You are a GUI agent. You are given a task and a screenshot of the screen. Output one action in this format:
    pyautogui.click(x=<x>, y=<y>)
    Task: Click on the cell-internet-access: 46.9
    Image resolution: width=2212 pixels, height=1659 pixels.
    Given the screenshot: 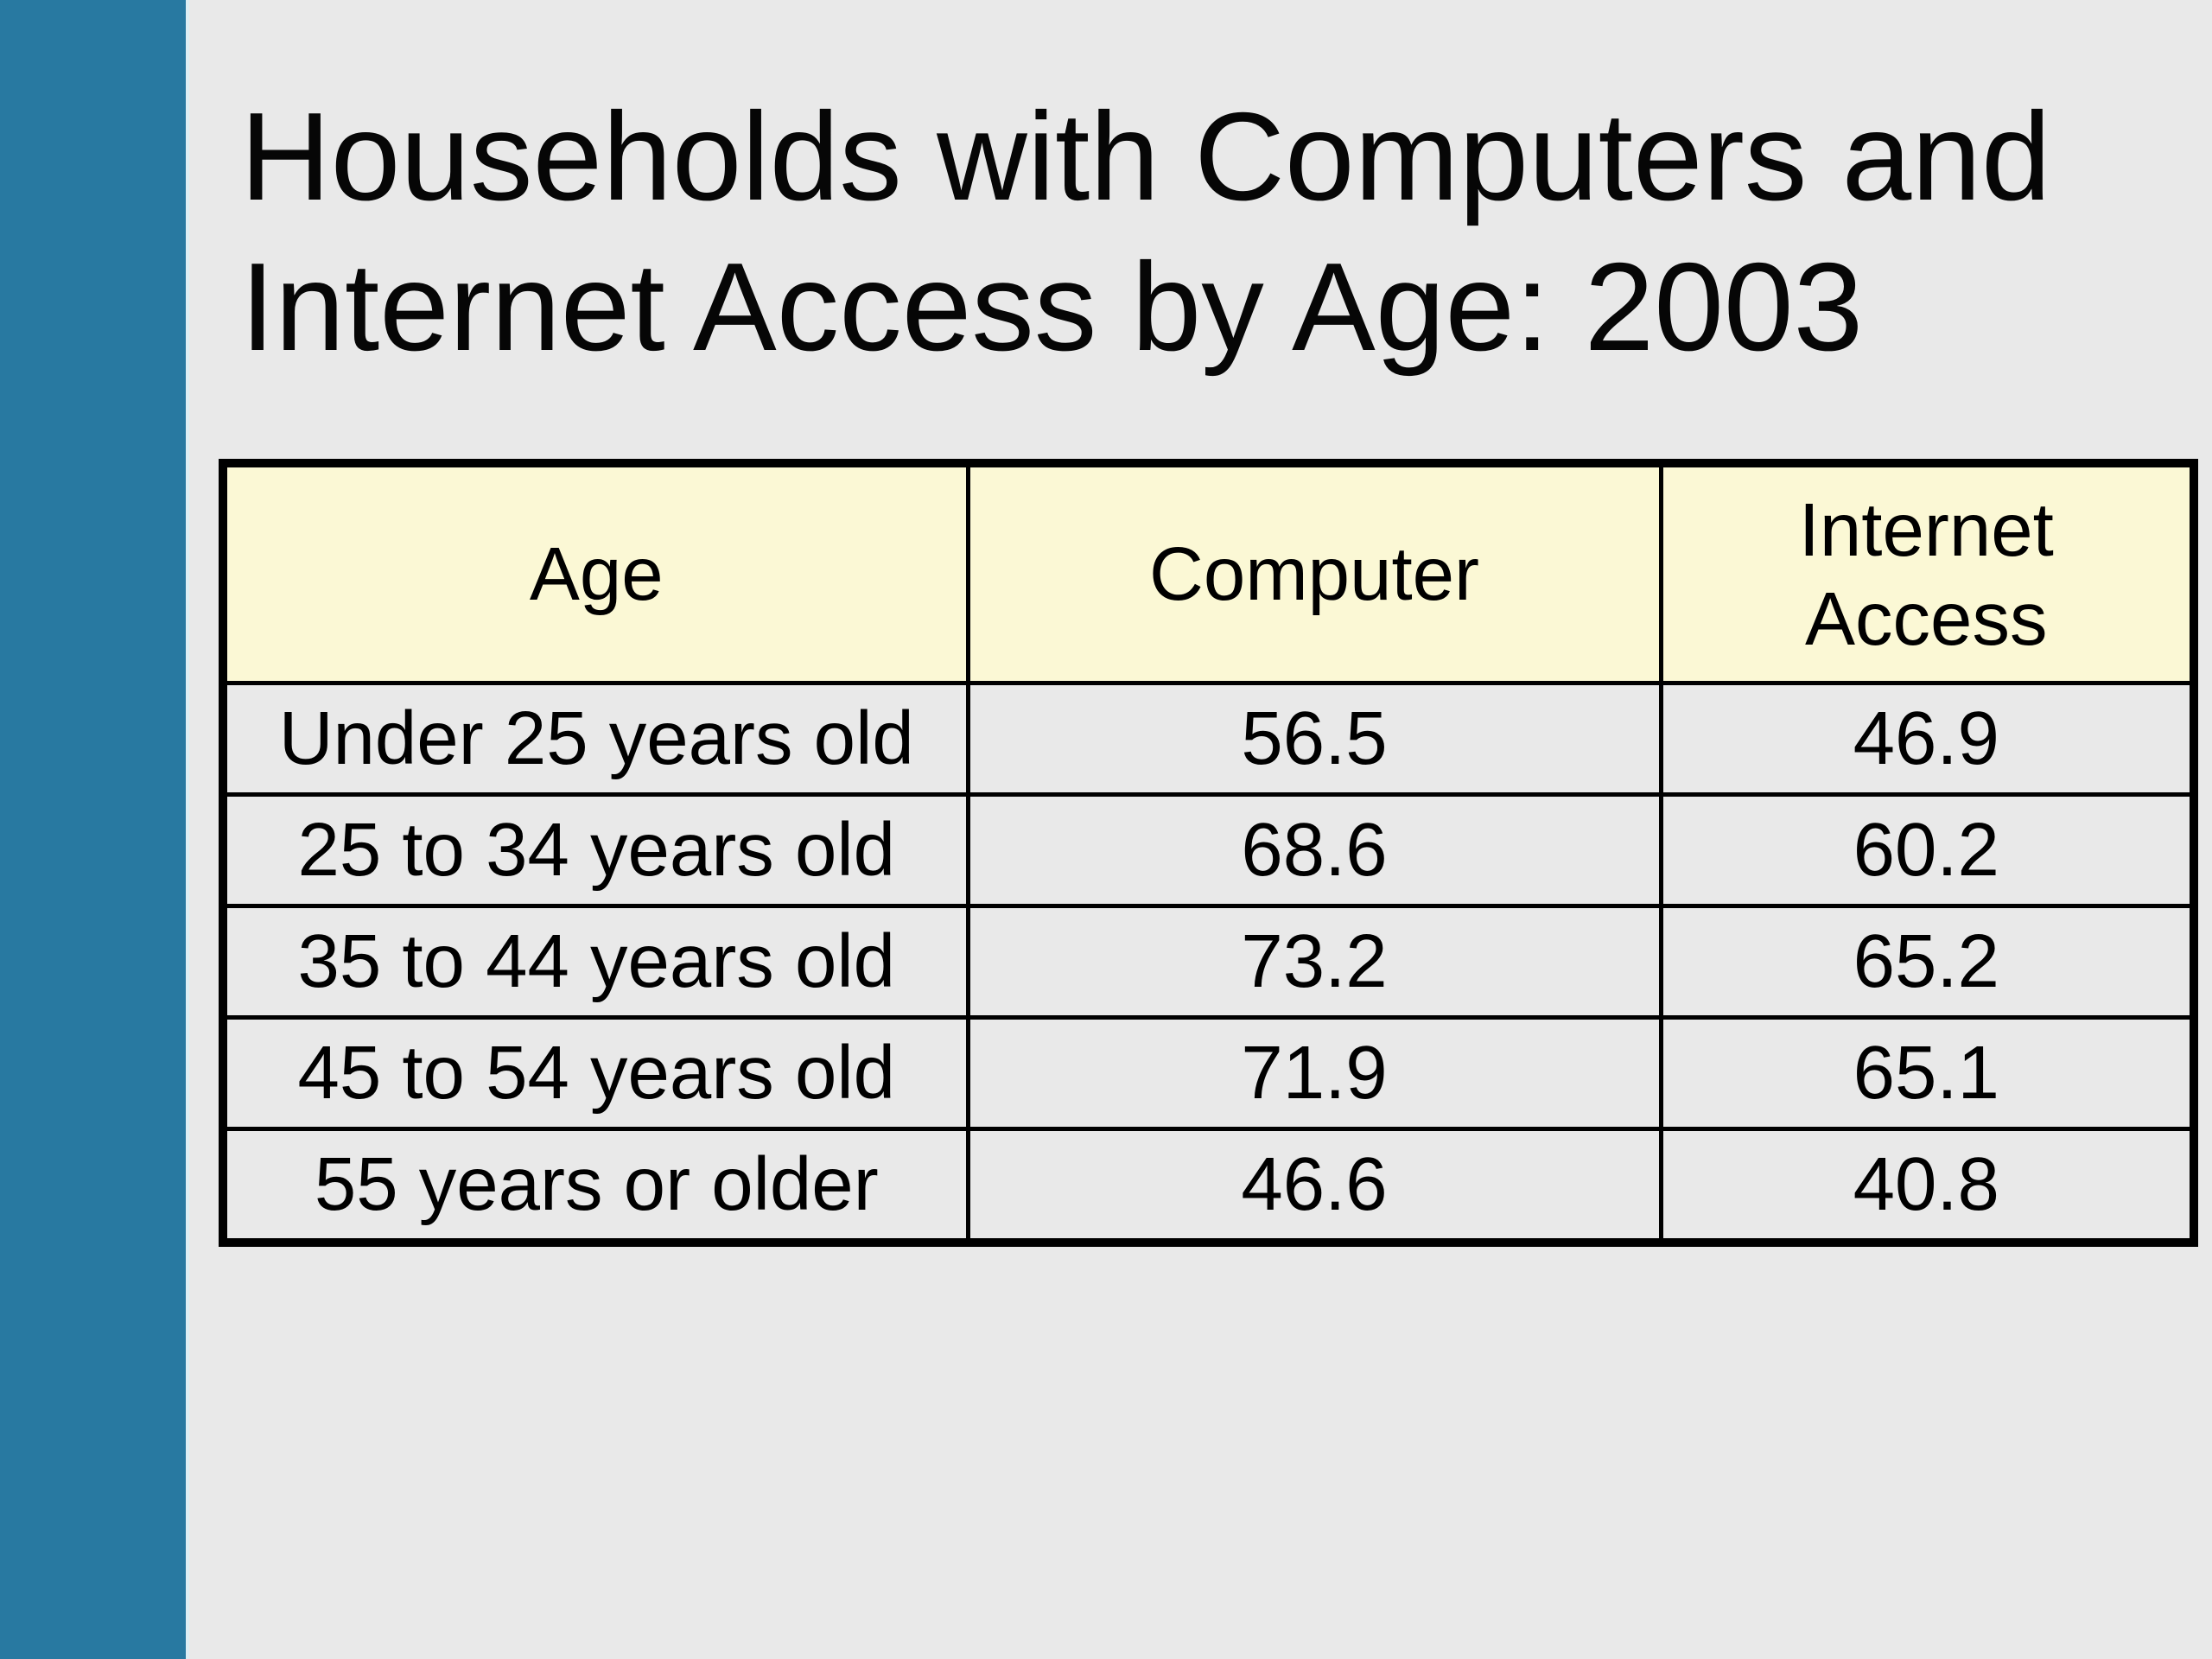 What is the action you would take?
    pyautogui.click(x=1927, y=739)
    